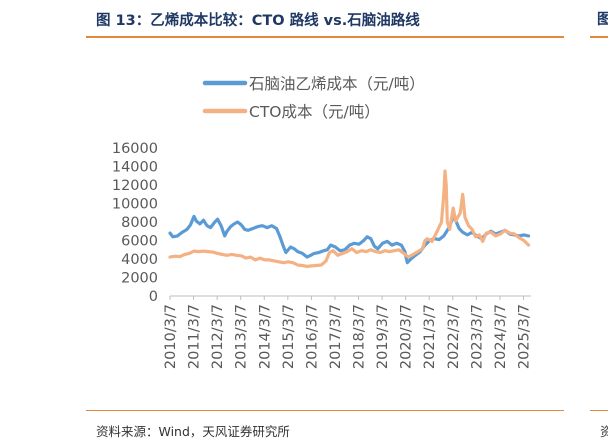 This screenshot has height=447, width=608. What do you see at coordinates (337, 84) in the screenshot?
I see `legend-label: 石脑油乙烯成本（元/吨）` at bounding box center [337, 84].